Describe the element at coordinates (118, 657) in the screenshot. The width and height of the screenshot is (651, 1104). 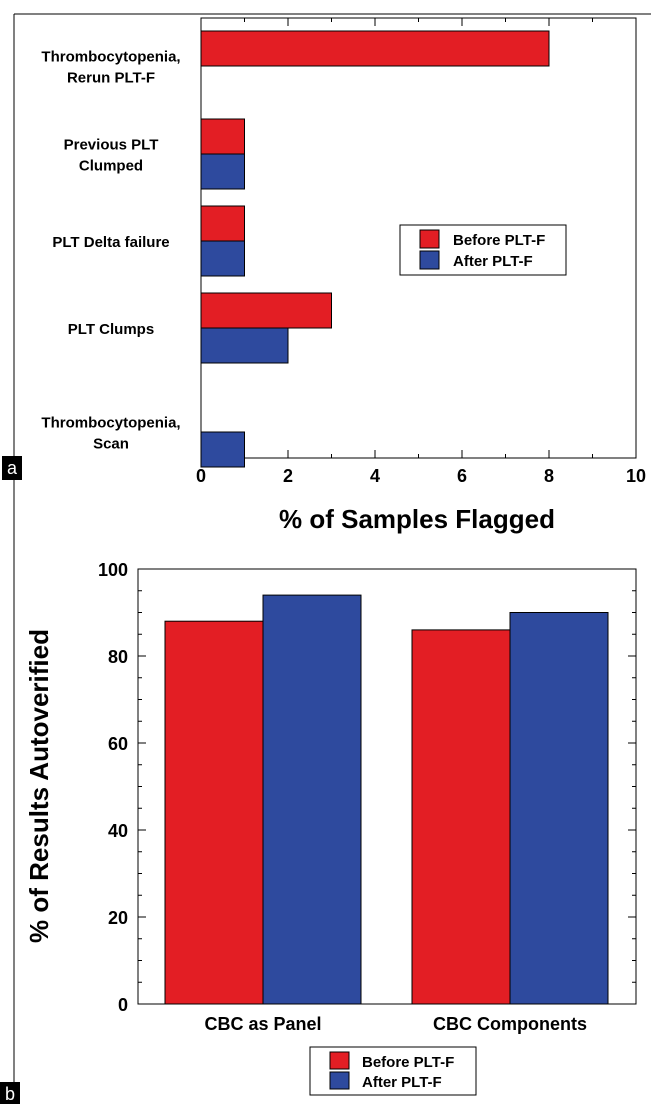
I see `y-tick-label-4: 80` at that location.